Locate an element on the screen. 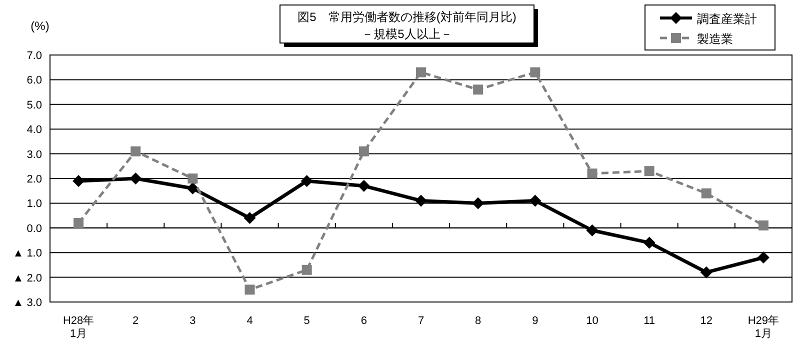 The image size is (800, 350). x-tick-label: 11 is located at coordinates (650, 321).